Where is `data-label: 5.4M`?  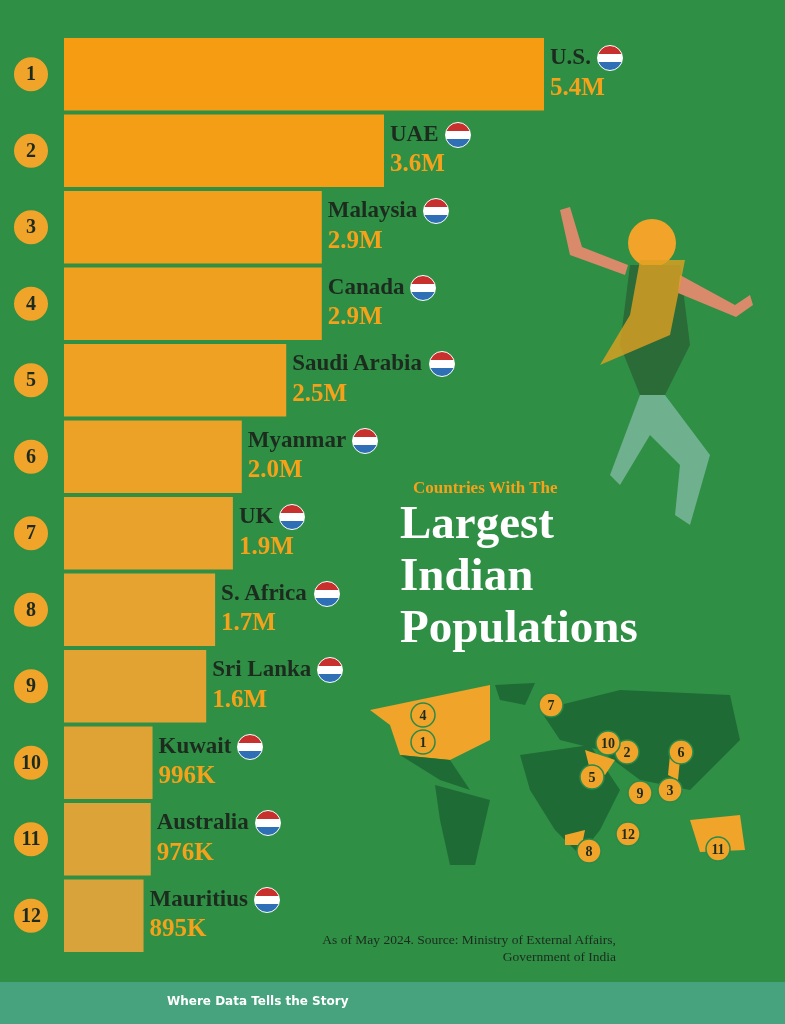
data-label: 5.4M is located at coordinates (577, 86).